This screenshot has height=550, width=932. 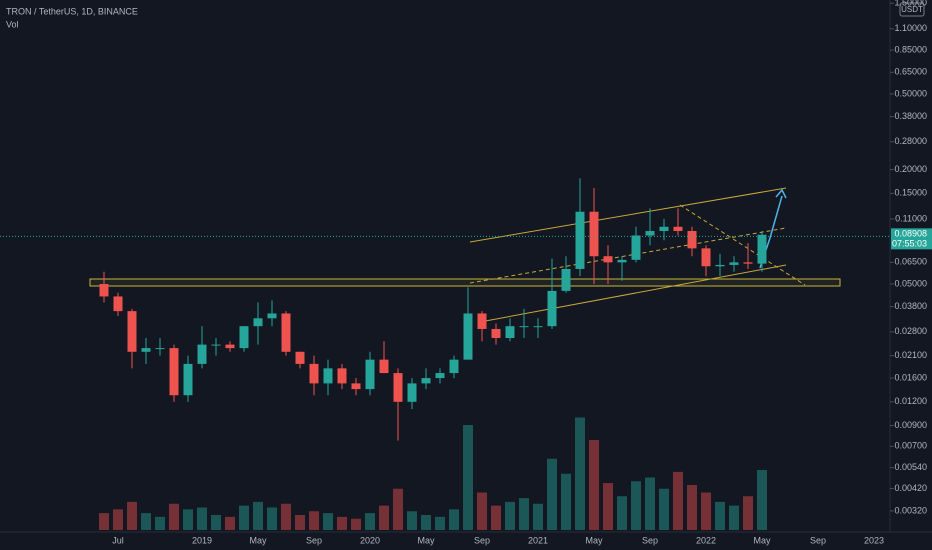 What do you see at coordinates (910, 446) in the screenshot?
I see `y-tick-label: 0.00700` at bounding box center [910, 446].